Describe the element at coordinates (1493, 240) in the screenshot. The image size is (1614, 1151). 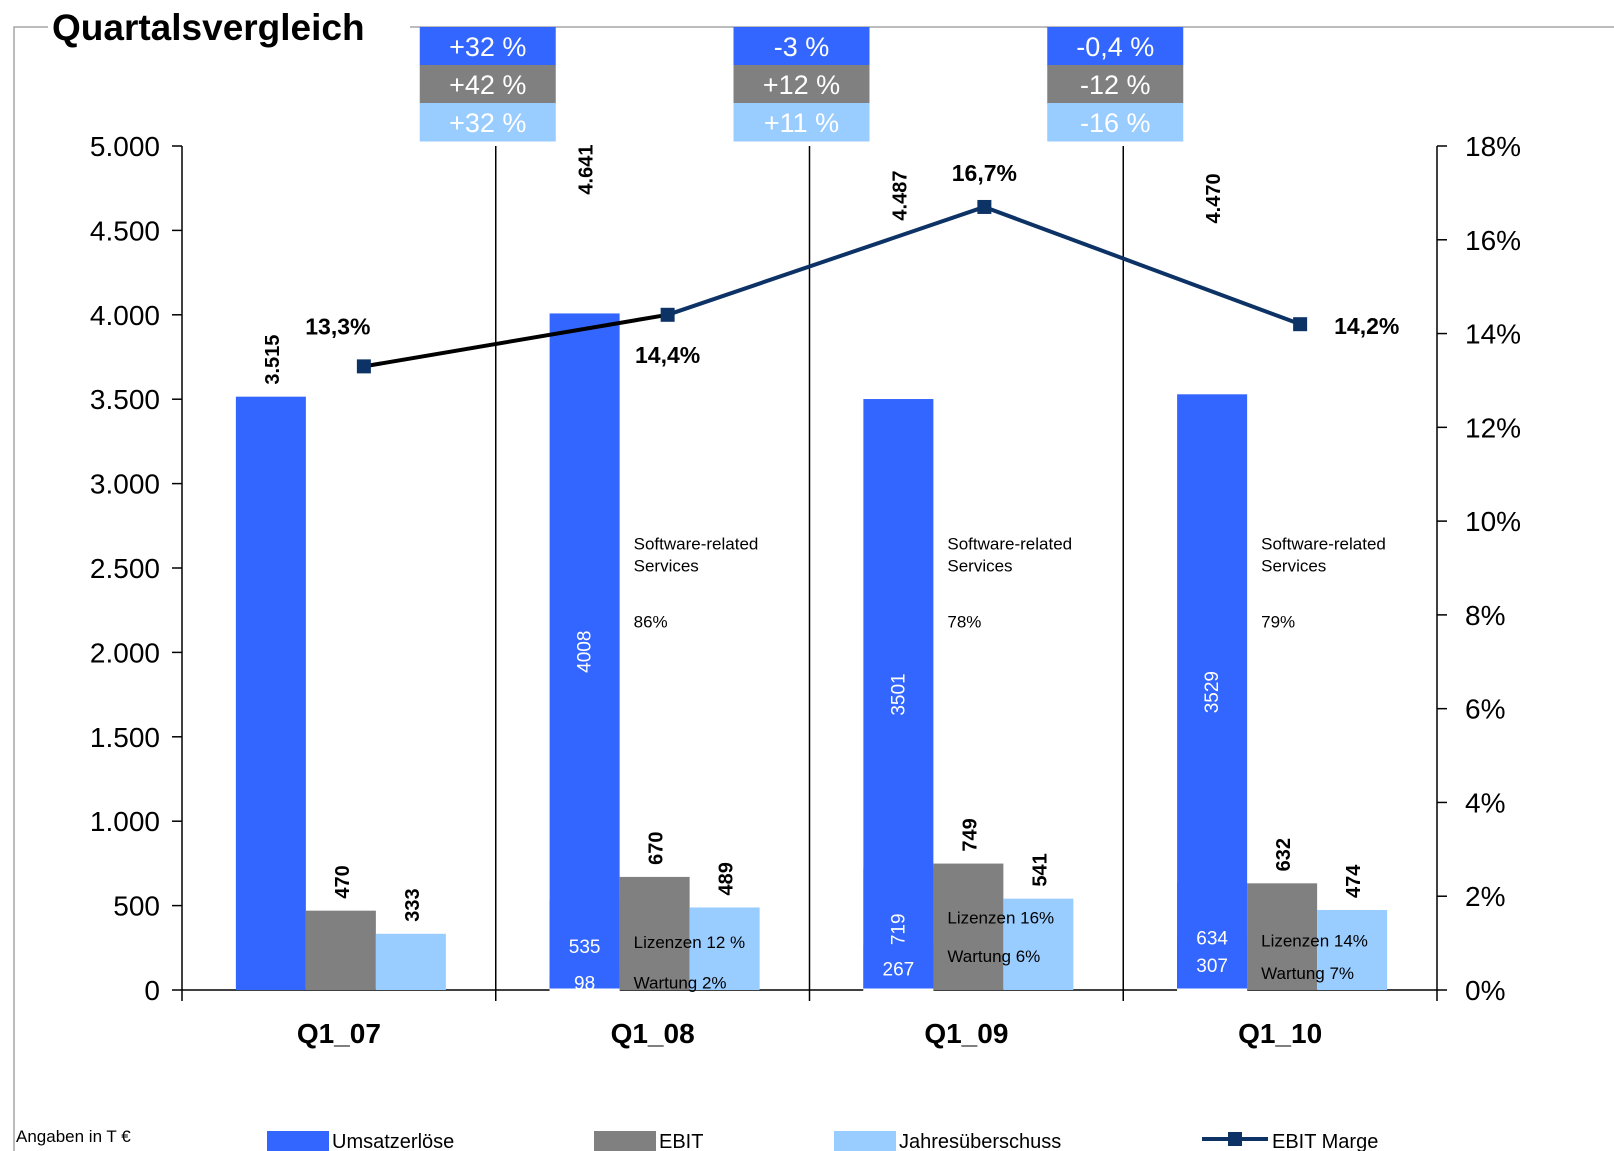
I see `right-y-tick-label: 16%` at that location.